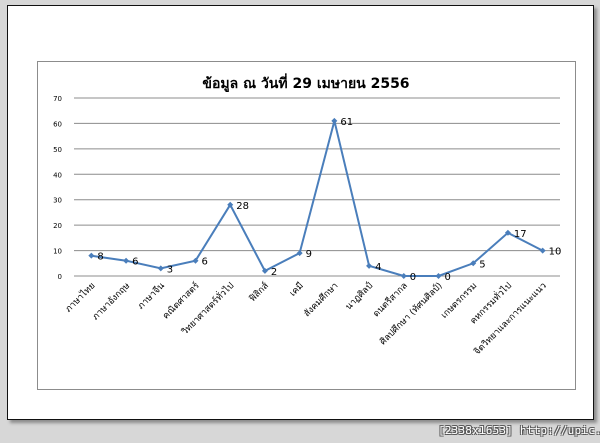 This screenshot has width=600, height=443. I want to click on x-tick-label: ภาษาไทย, so click(80, 297).